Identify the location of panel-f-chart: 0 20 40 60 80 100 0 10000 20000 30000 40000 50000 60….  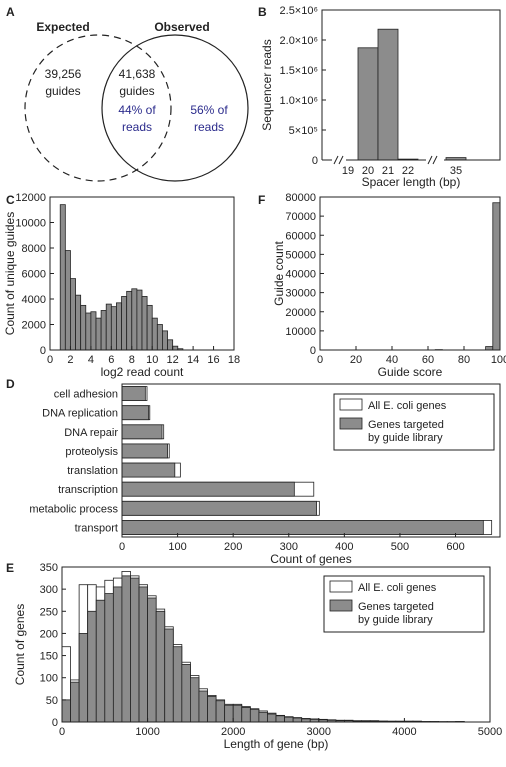
(389, 285).